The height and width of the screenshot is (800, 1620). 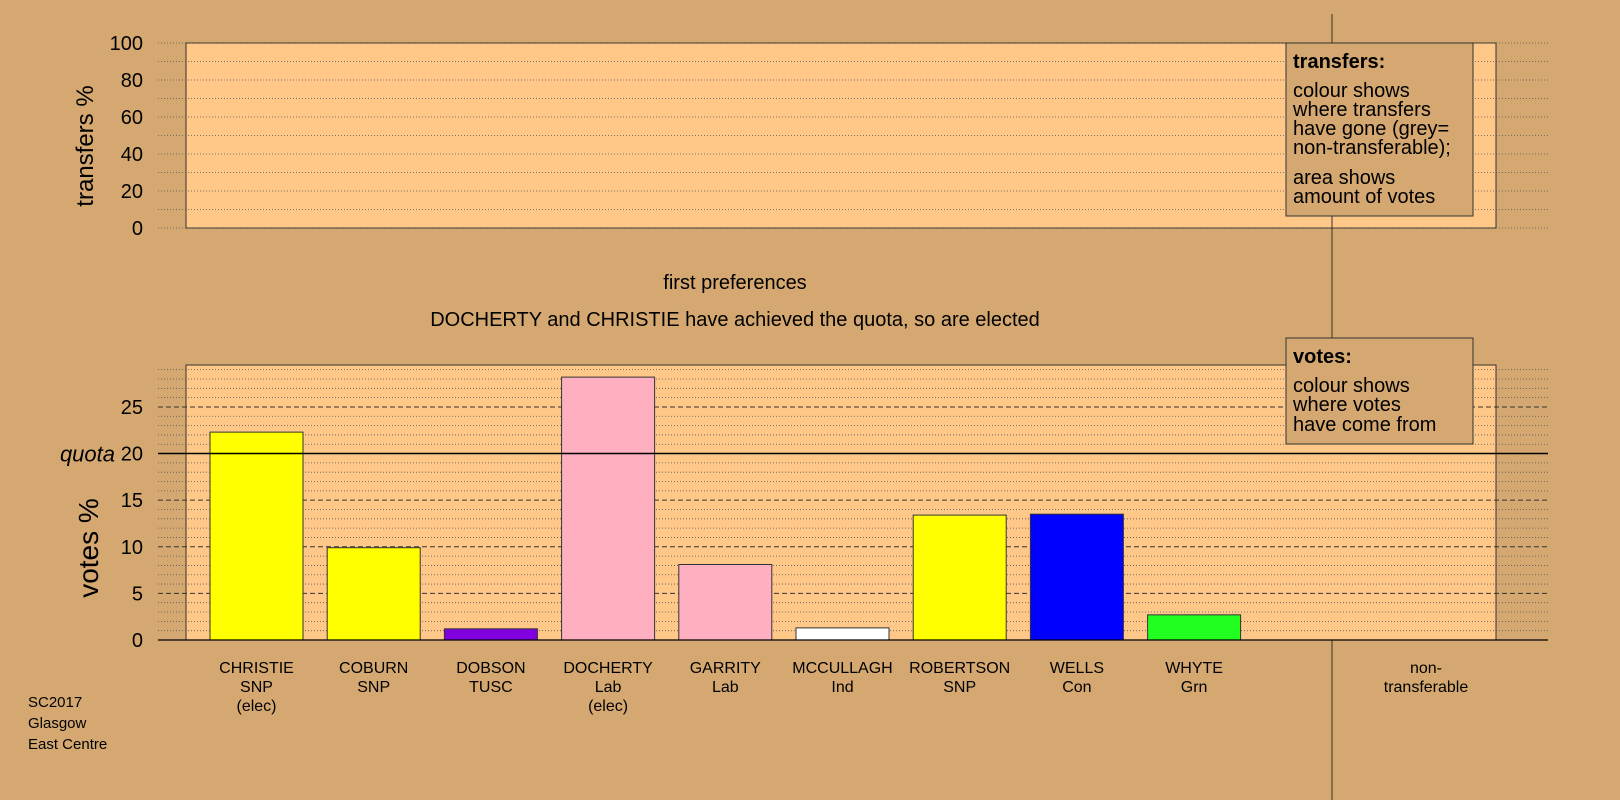 I want to click on bar-garrity, so click(x=725, y=602).